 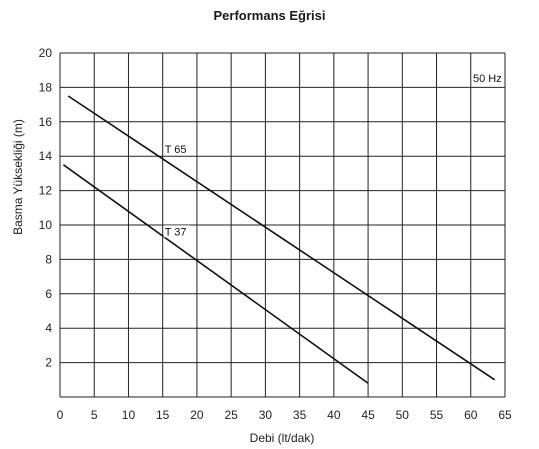 What do you see at coordinates (46, 53) in the screenshot?
I see `y-tick-label: 20` at bounding box center [46, 53].